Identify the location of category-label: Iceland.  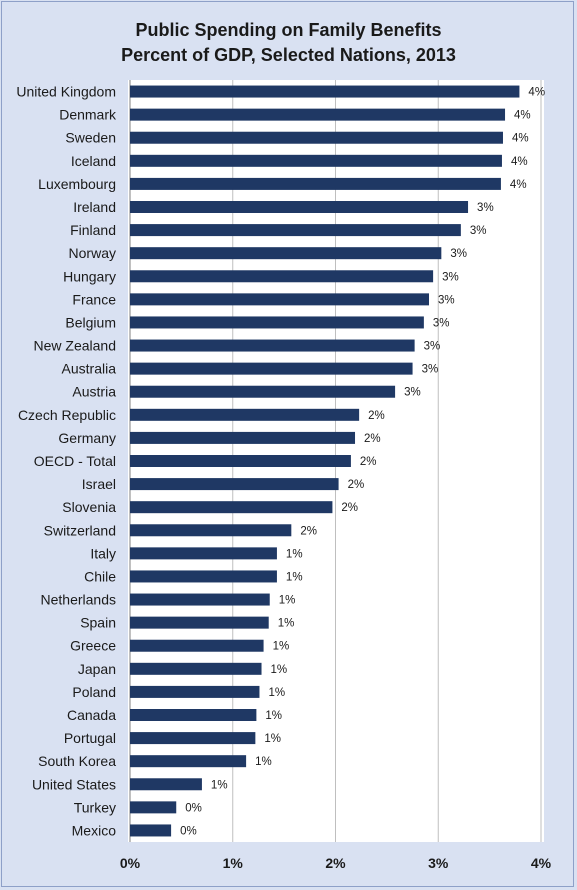
(93, 161).